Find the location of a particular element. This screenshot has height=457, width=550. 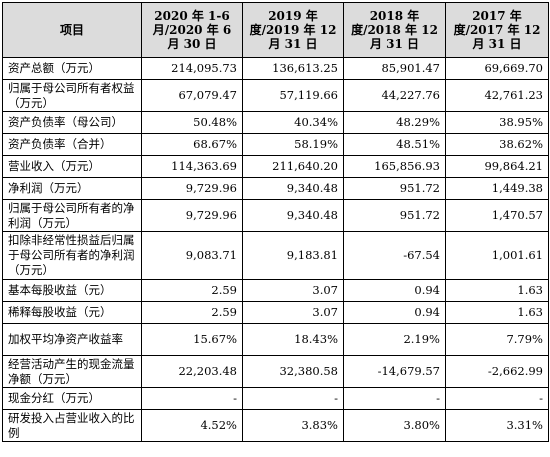

header-2020h1: 2020 年 1-6 月/2020 年 6 月 30 日 is located at coordinates (192, 30).